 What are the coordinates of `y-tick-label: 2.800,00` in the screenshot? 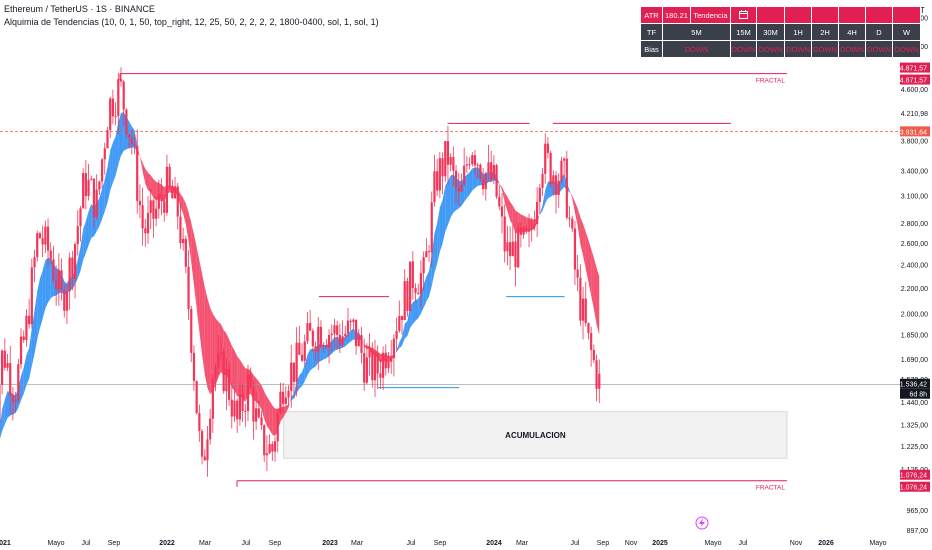 It's located at (914, 224).